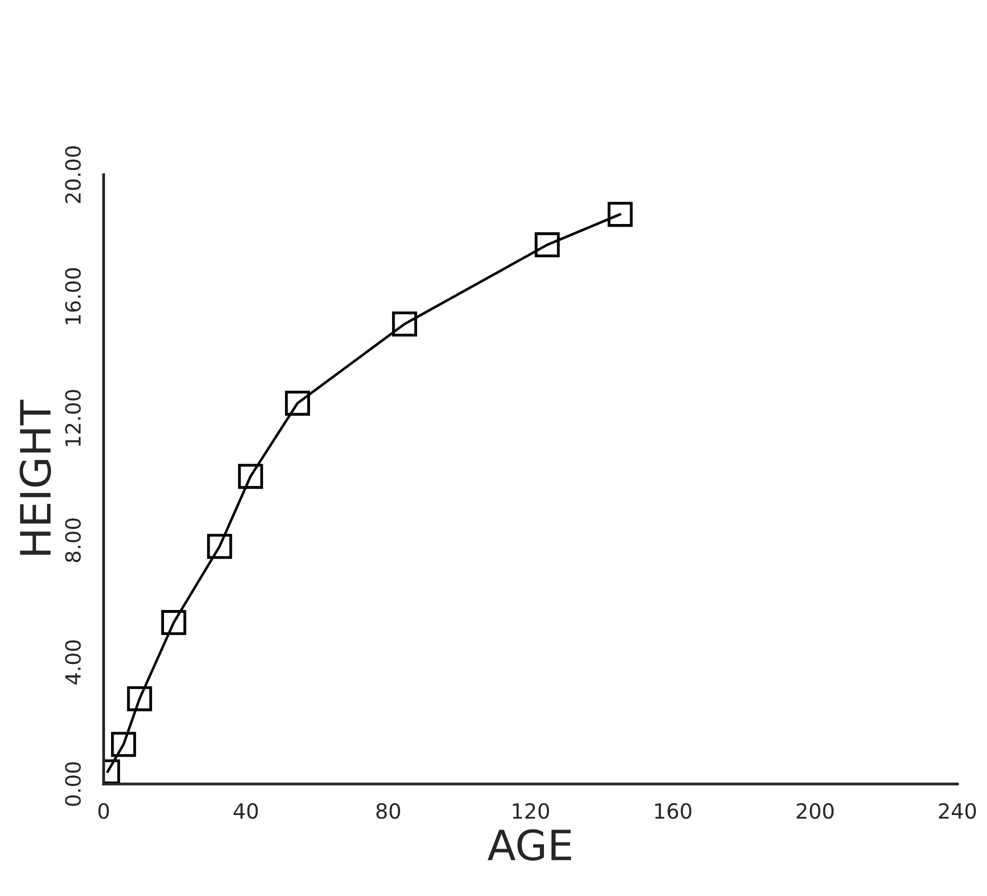  I want to click on y-tick-label: 16.00, so click(73, 296).